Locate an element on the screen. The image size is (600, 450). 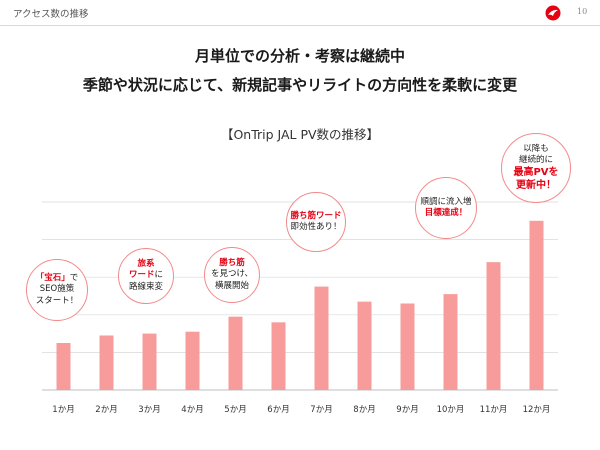
annotation-line: 勝ち筋 is located at coordinates (232, 263).